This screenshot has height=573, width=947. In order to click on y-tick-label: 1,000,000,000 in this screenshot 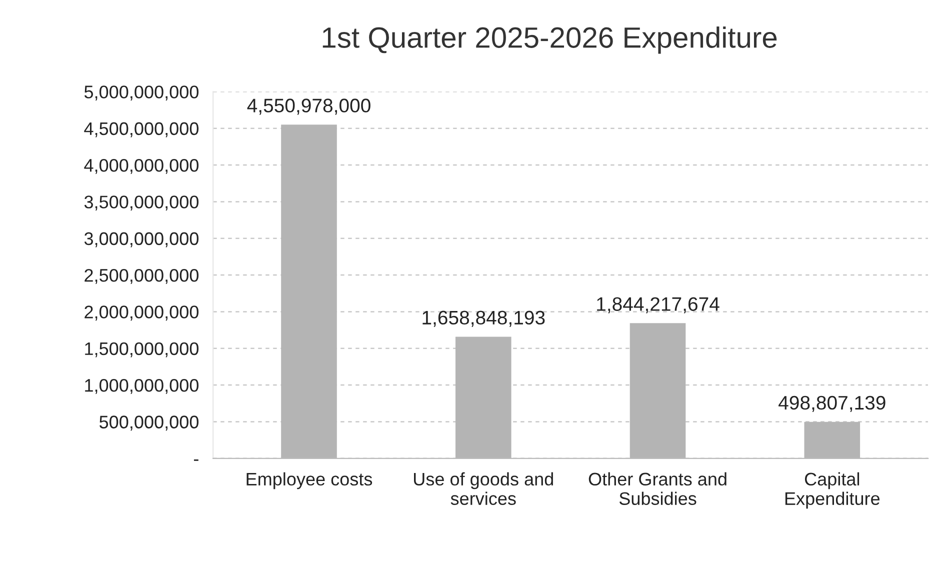, I will do `click(141, 386)`.